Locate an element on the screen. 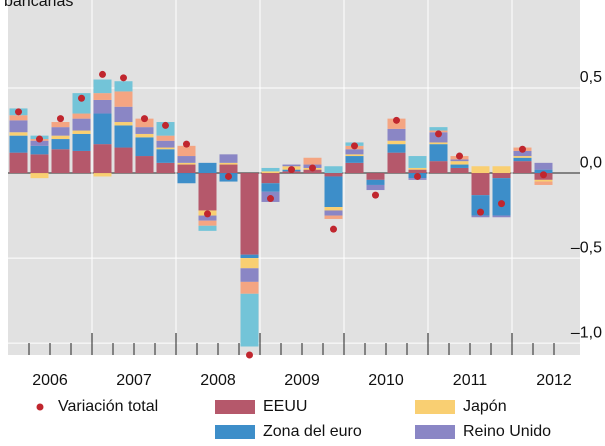  x-tick-label: 2010 is located at coordinates (386, 380).